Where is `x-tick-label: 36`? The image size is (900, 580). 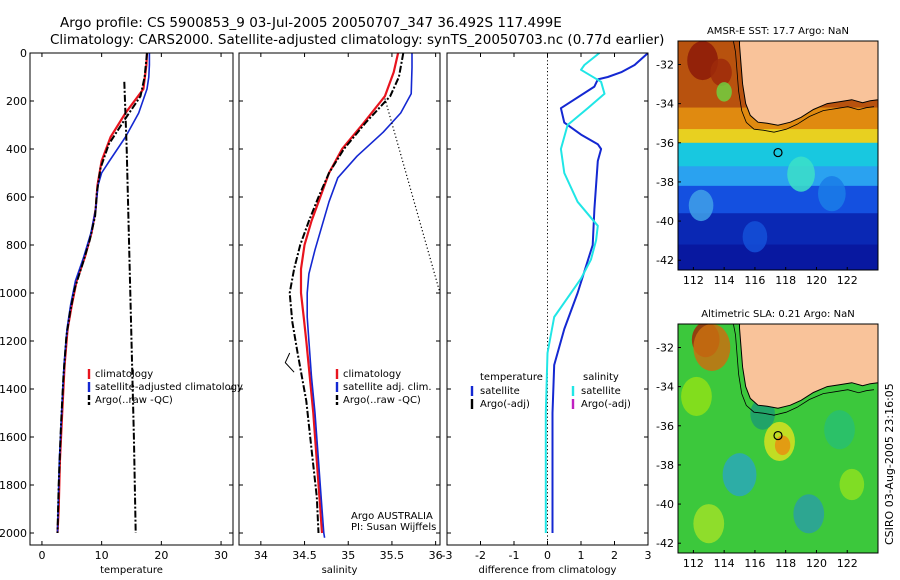 x-tick-label: 36 is located at coordinates (436, 555).